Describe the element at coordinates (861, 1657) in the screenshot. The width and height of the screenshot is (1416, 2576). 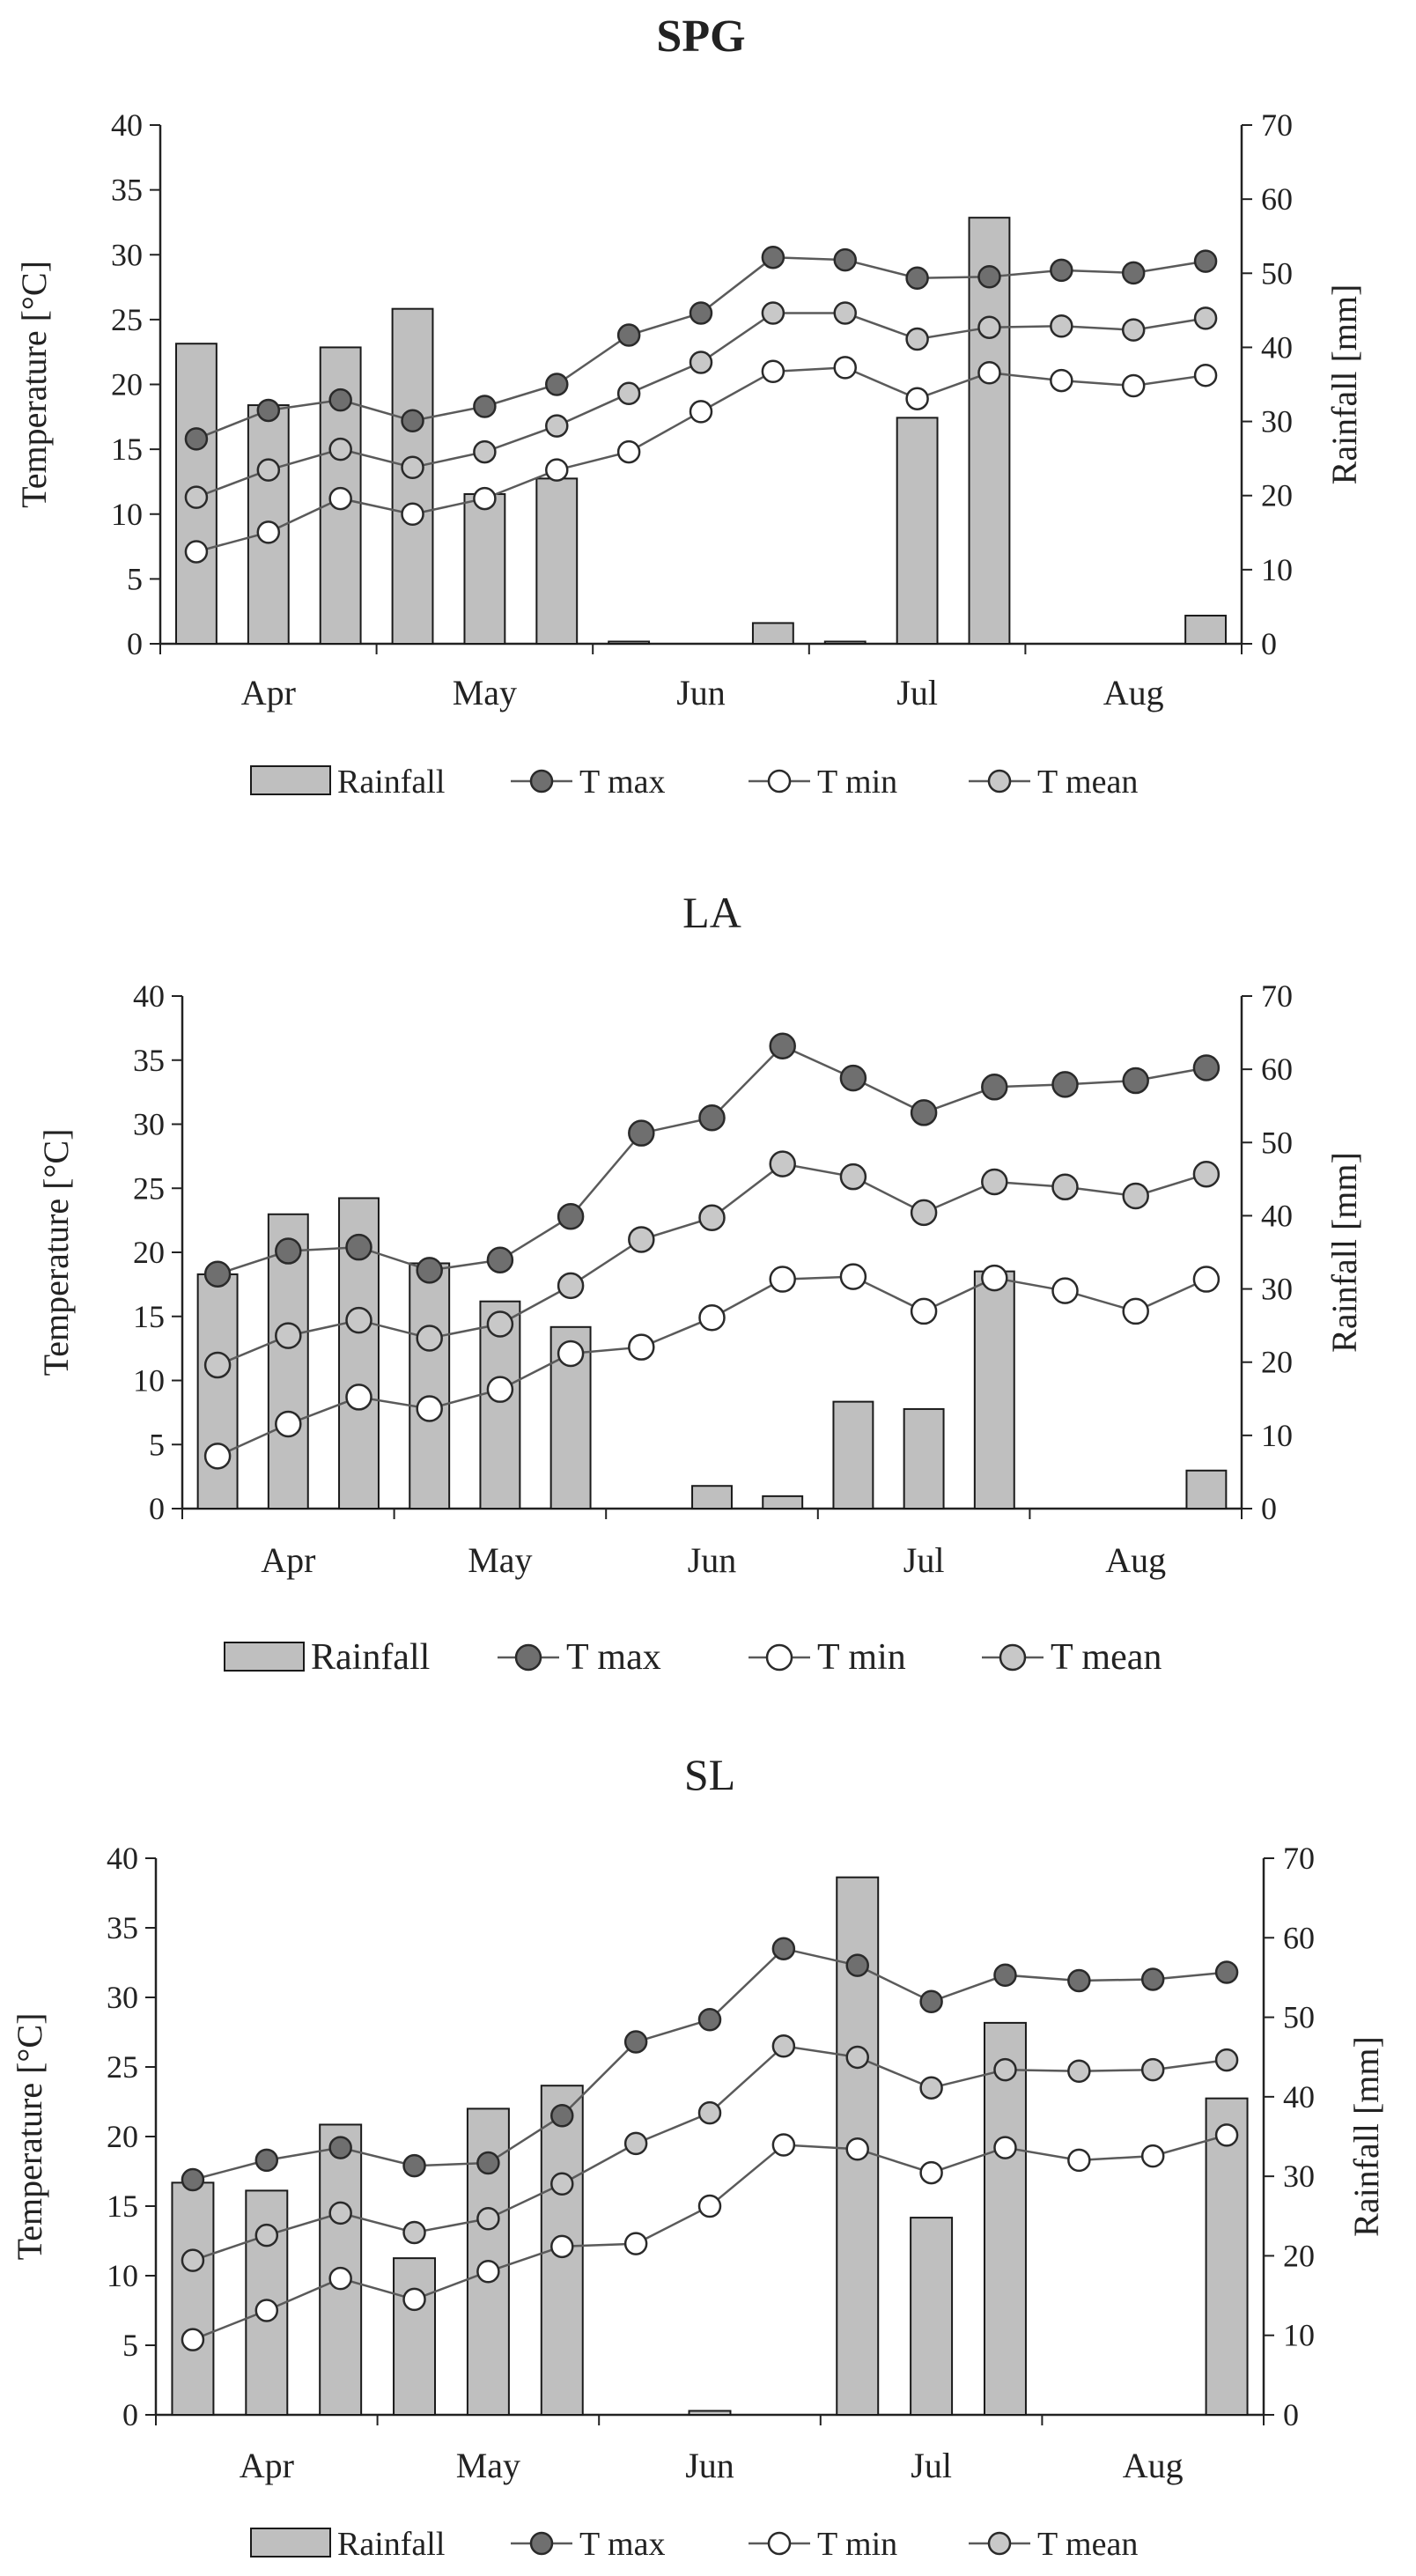
I see `legend-tmin-label: T min` at that location.